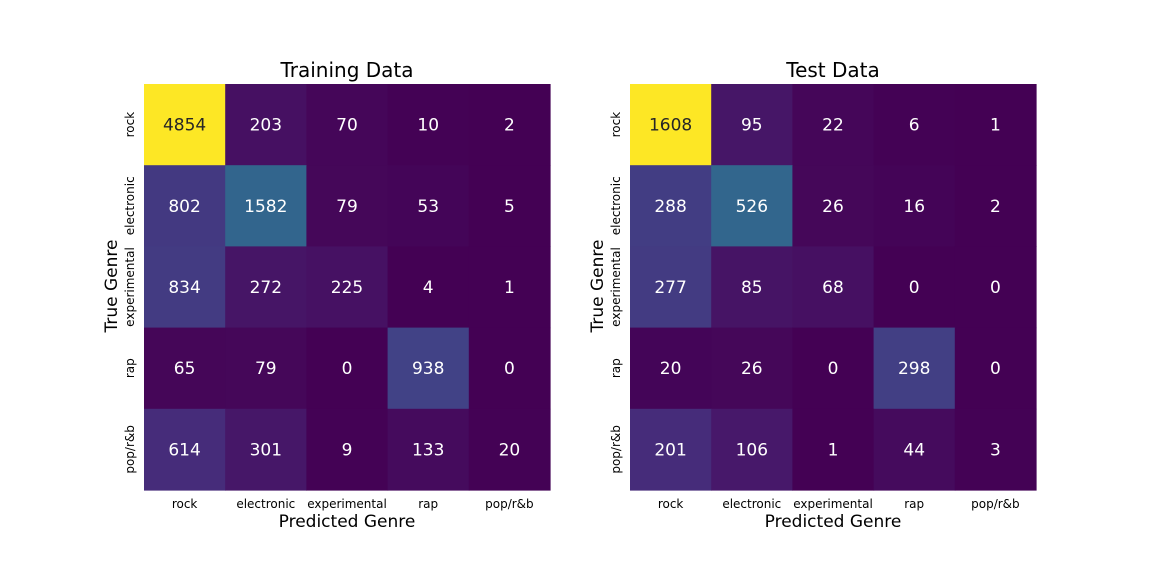  I want to click on cell-value-label: 272, so click(266, 288).